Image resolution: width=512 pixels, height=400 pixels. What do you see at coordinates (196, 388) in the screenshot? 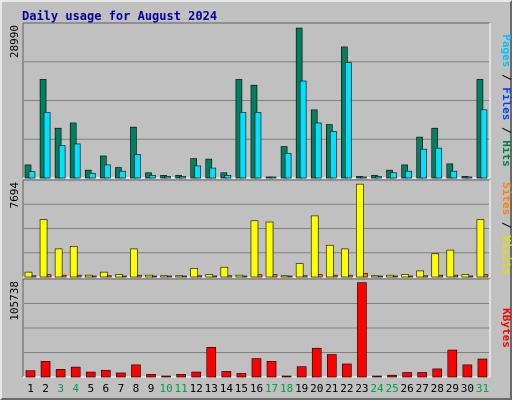
I see `x-tick-label-day-12: 12` at bounding box center [196, 388].